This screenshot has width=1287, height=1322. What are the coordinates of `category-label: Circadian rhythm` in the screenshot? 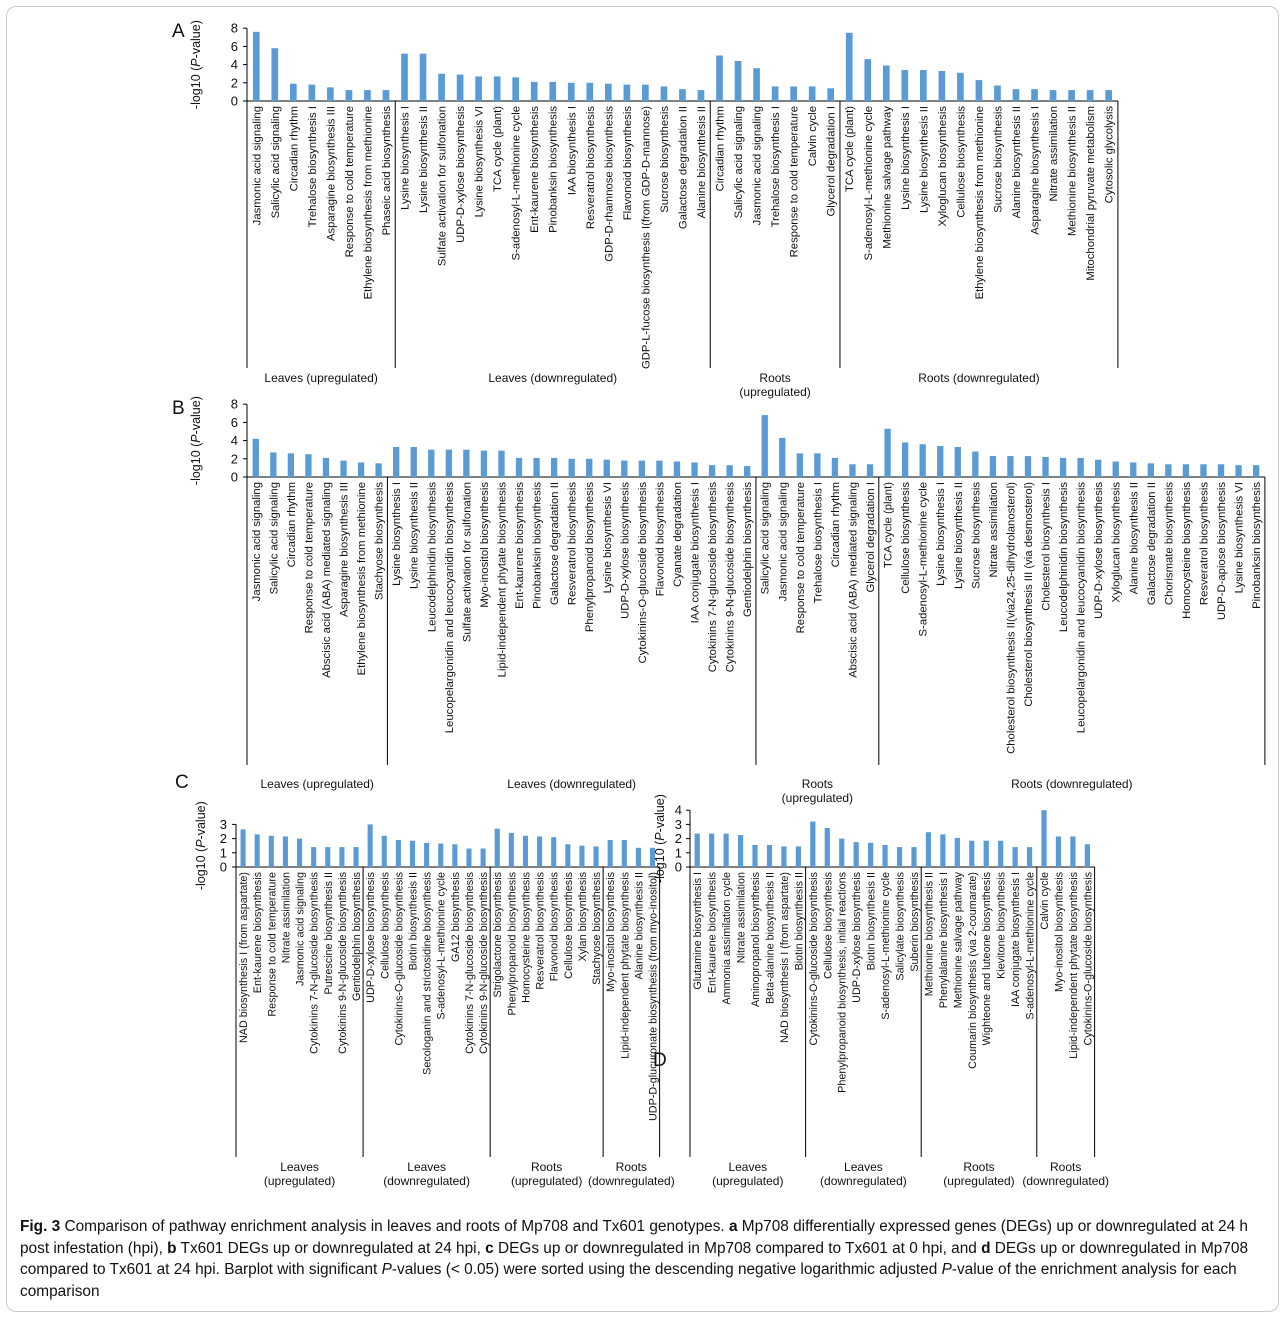 It's located at (294, 148).